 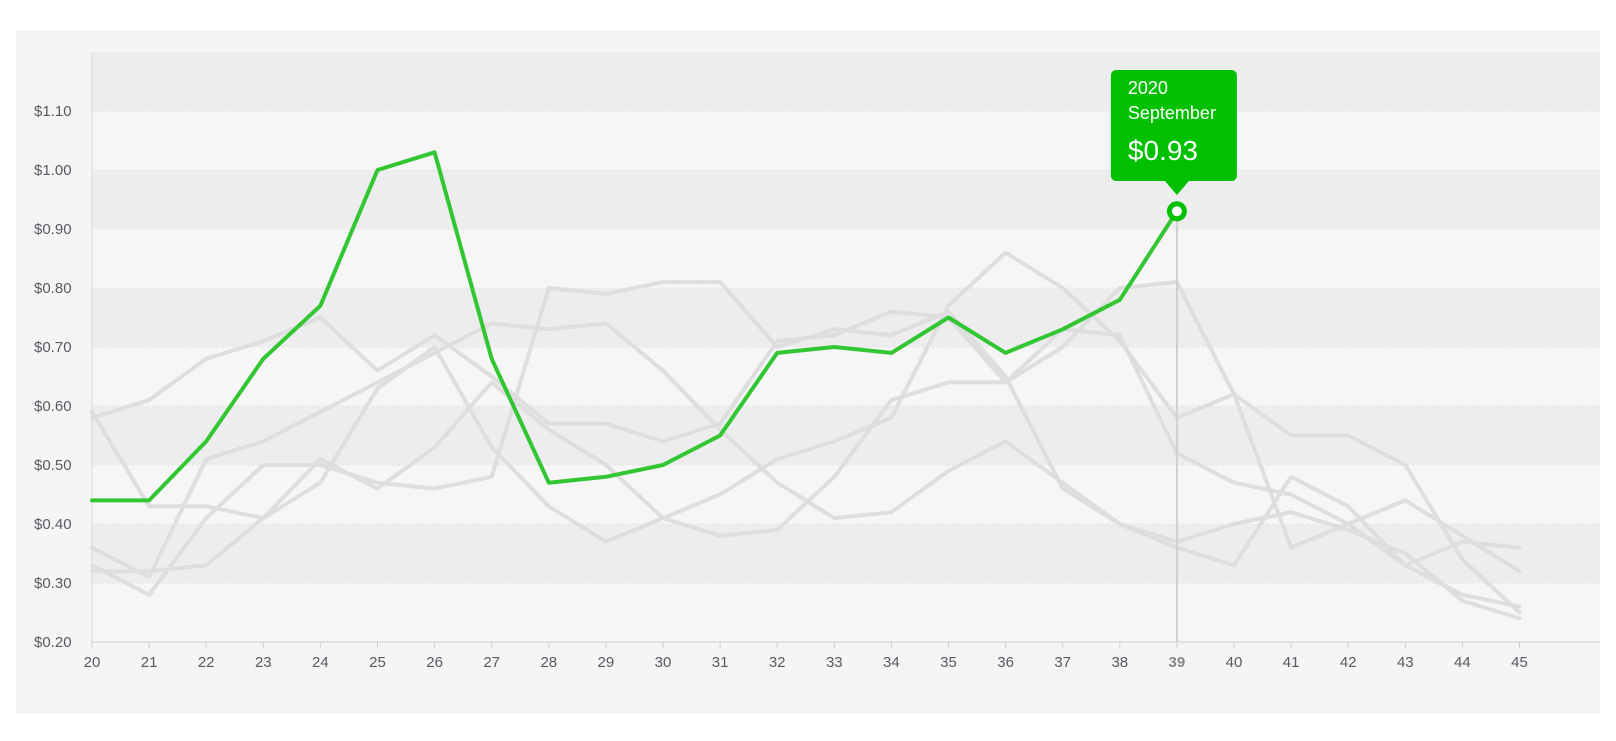 I want to click on x-tick-label: 26, so click(x=434, y=662).